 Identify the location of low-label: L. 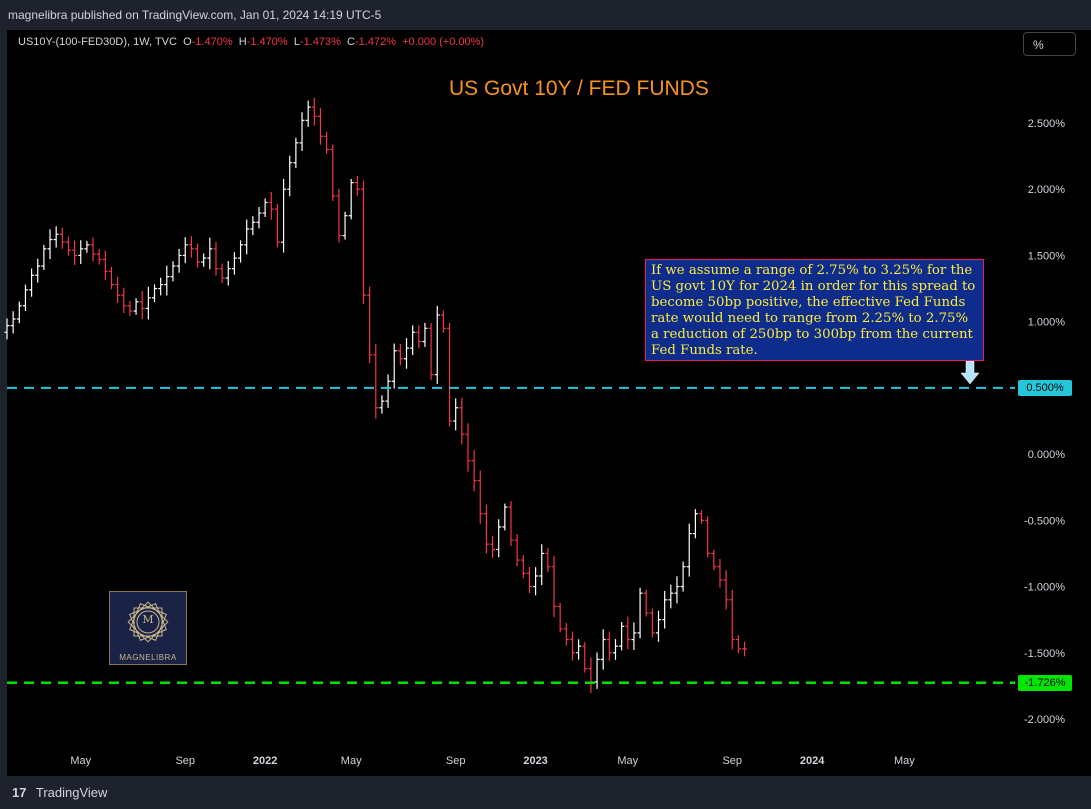
(296, 42).